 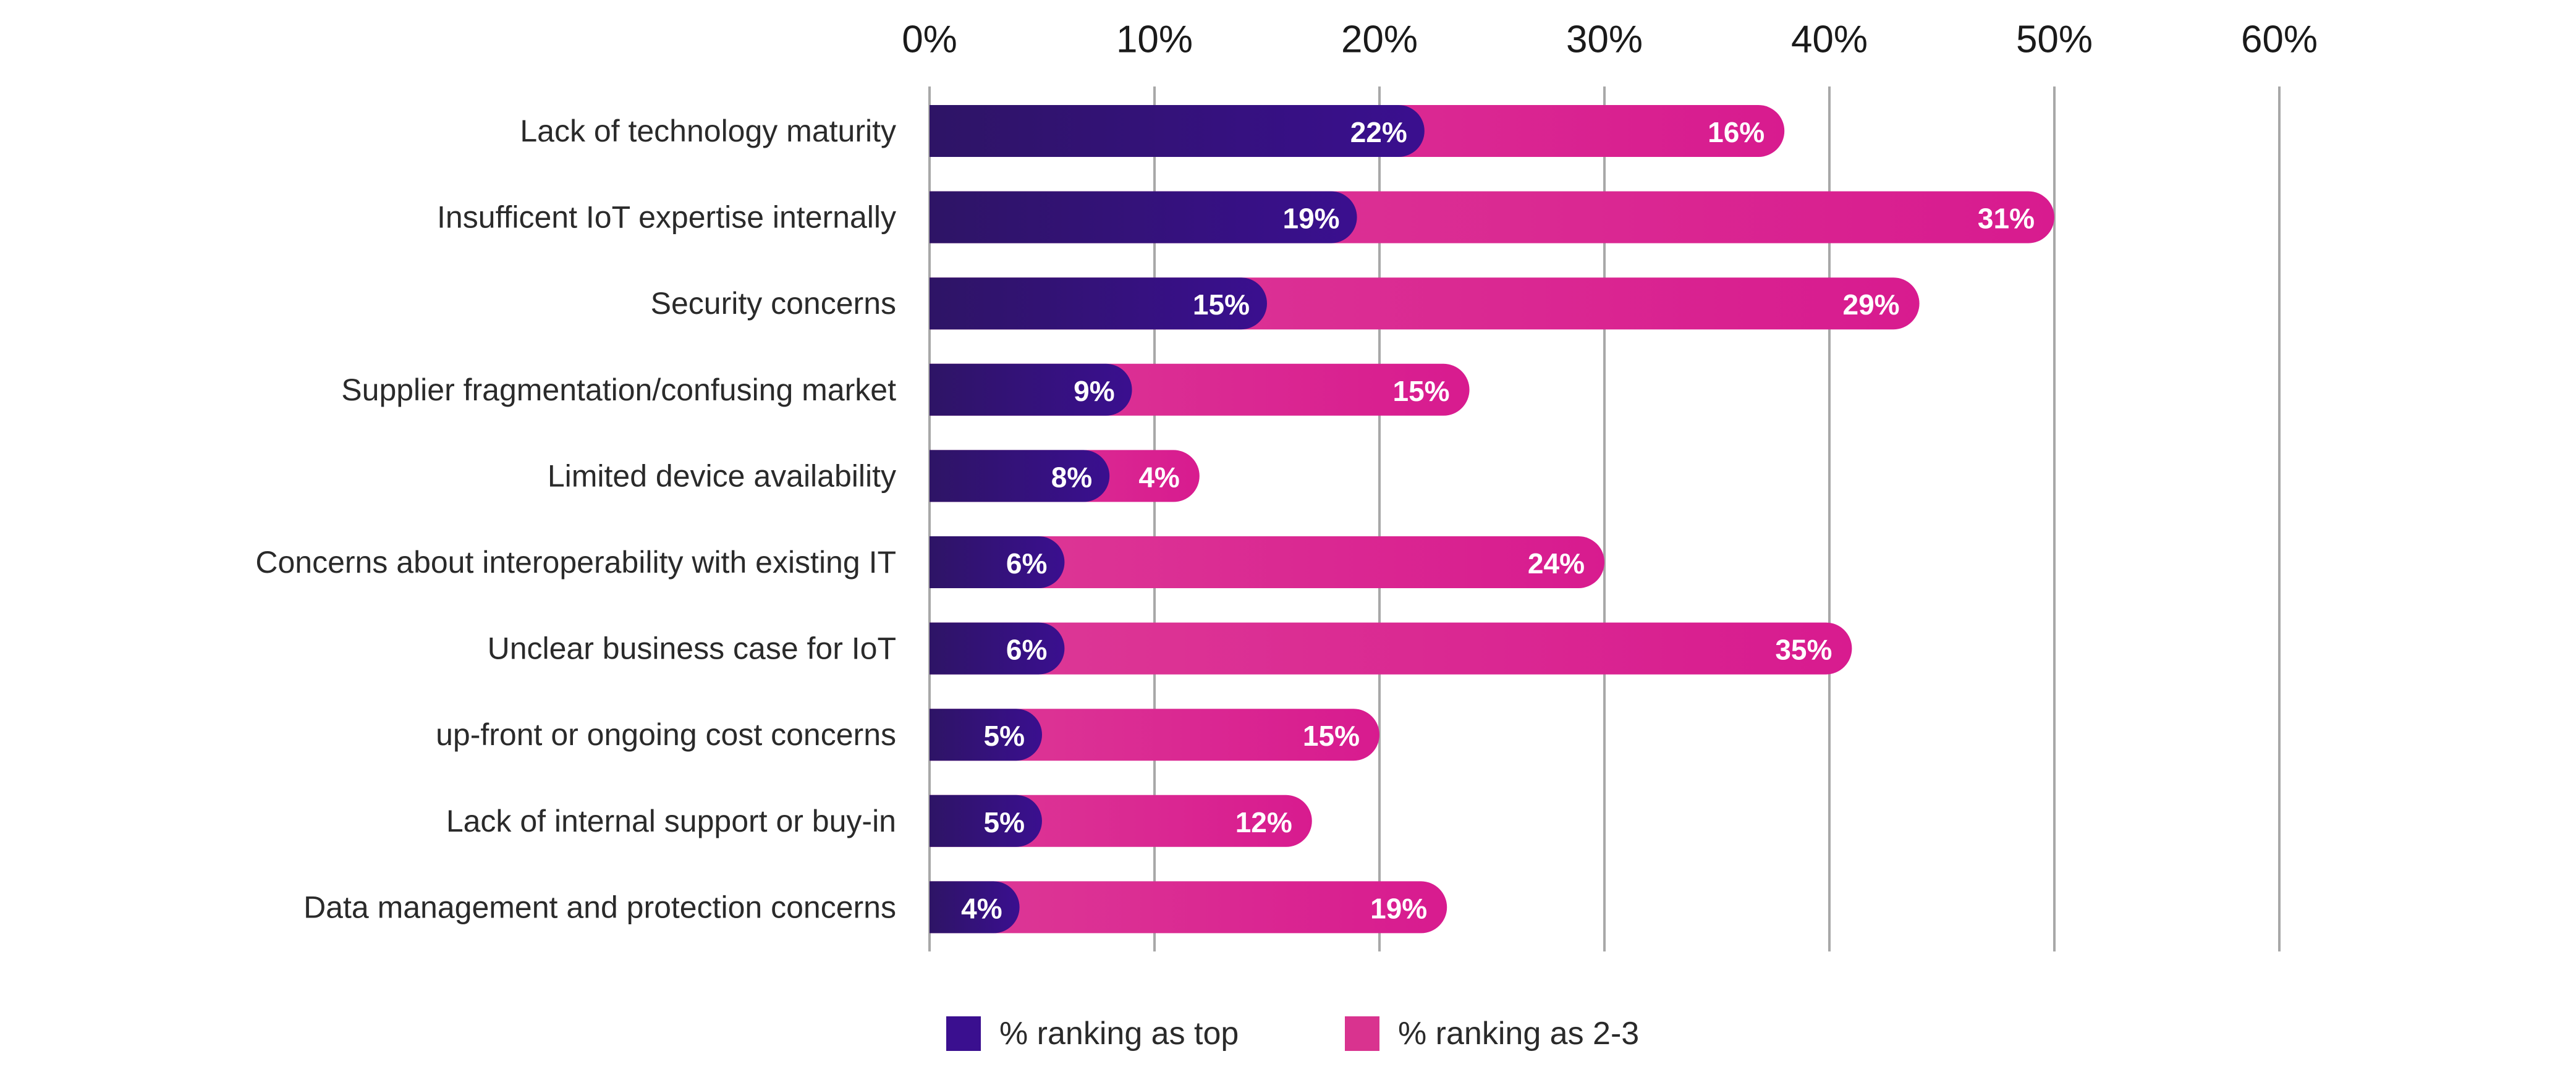 What do you see at coordinates (1311, 219) in the screenshot?
I see `data-label-ranking-top: 19%` at bounding box center [1311, 219].